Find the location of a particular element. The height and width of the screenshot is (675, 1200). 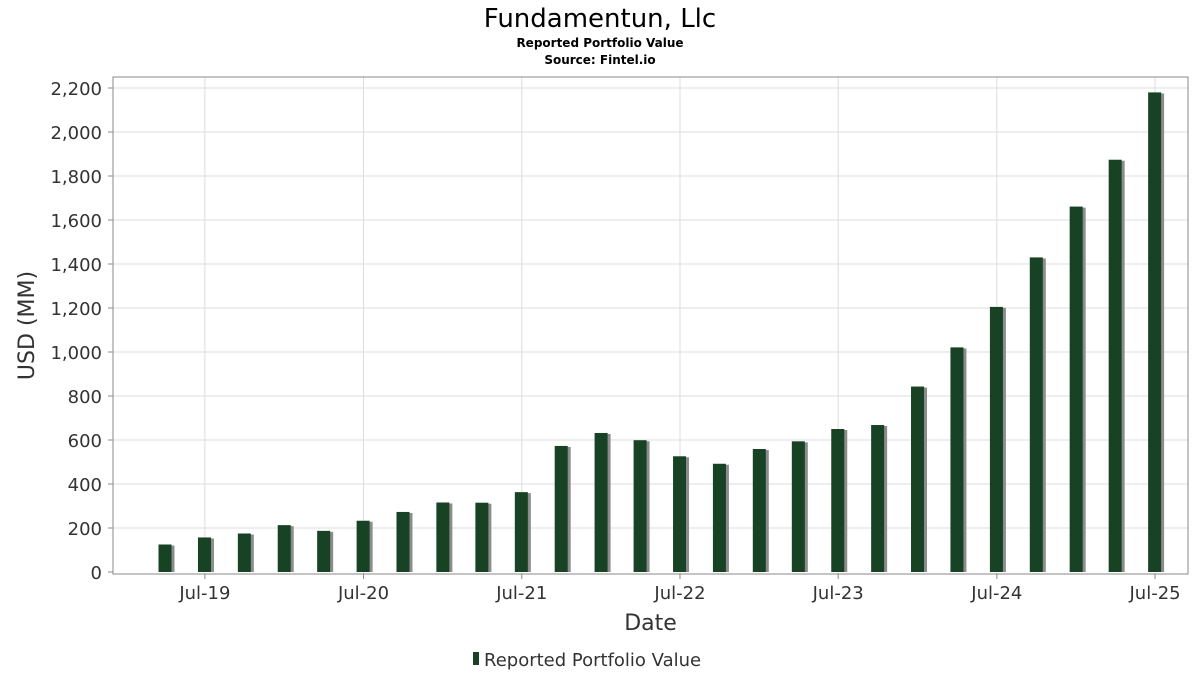

legend-swatch is located at coordinates (476, 658).